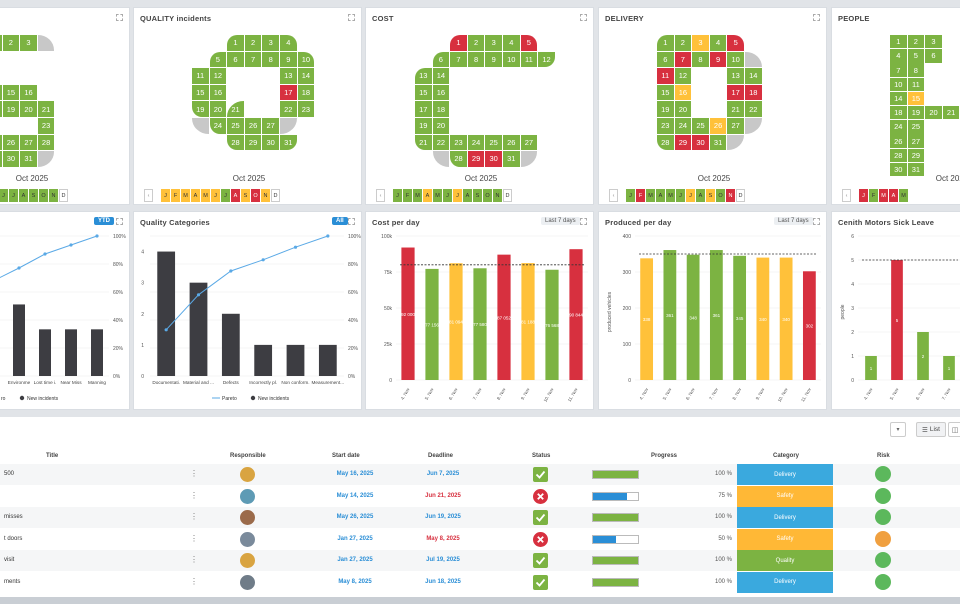 The image size is (960, 604). Describe the element at coordinates (13, 517) in the screenshot. I see `row-title: misses` at that location.